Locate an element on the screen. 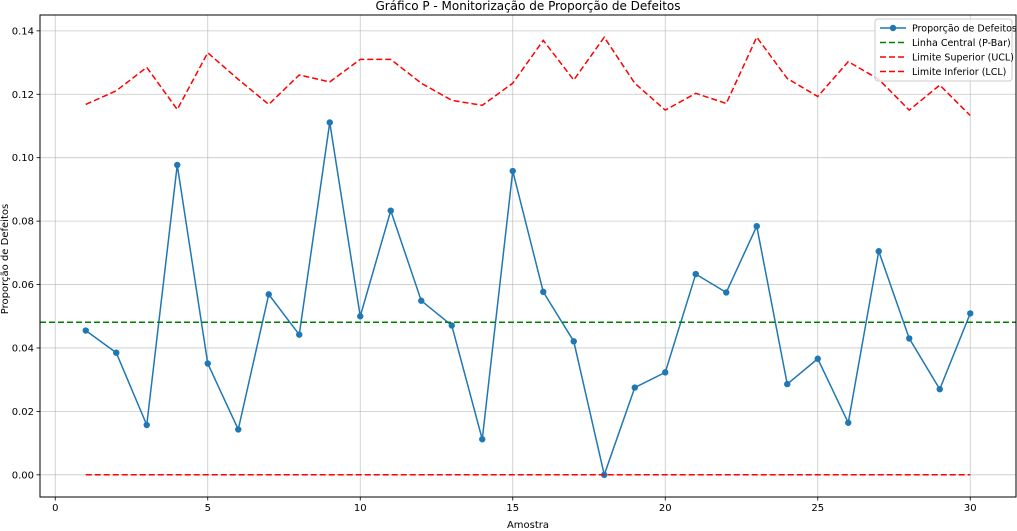 The image size is (1017, 531). y-tick-label: 0.06 is located at coordinates (23, 285).